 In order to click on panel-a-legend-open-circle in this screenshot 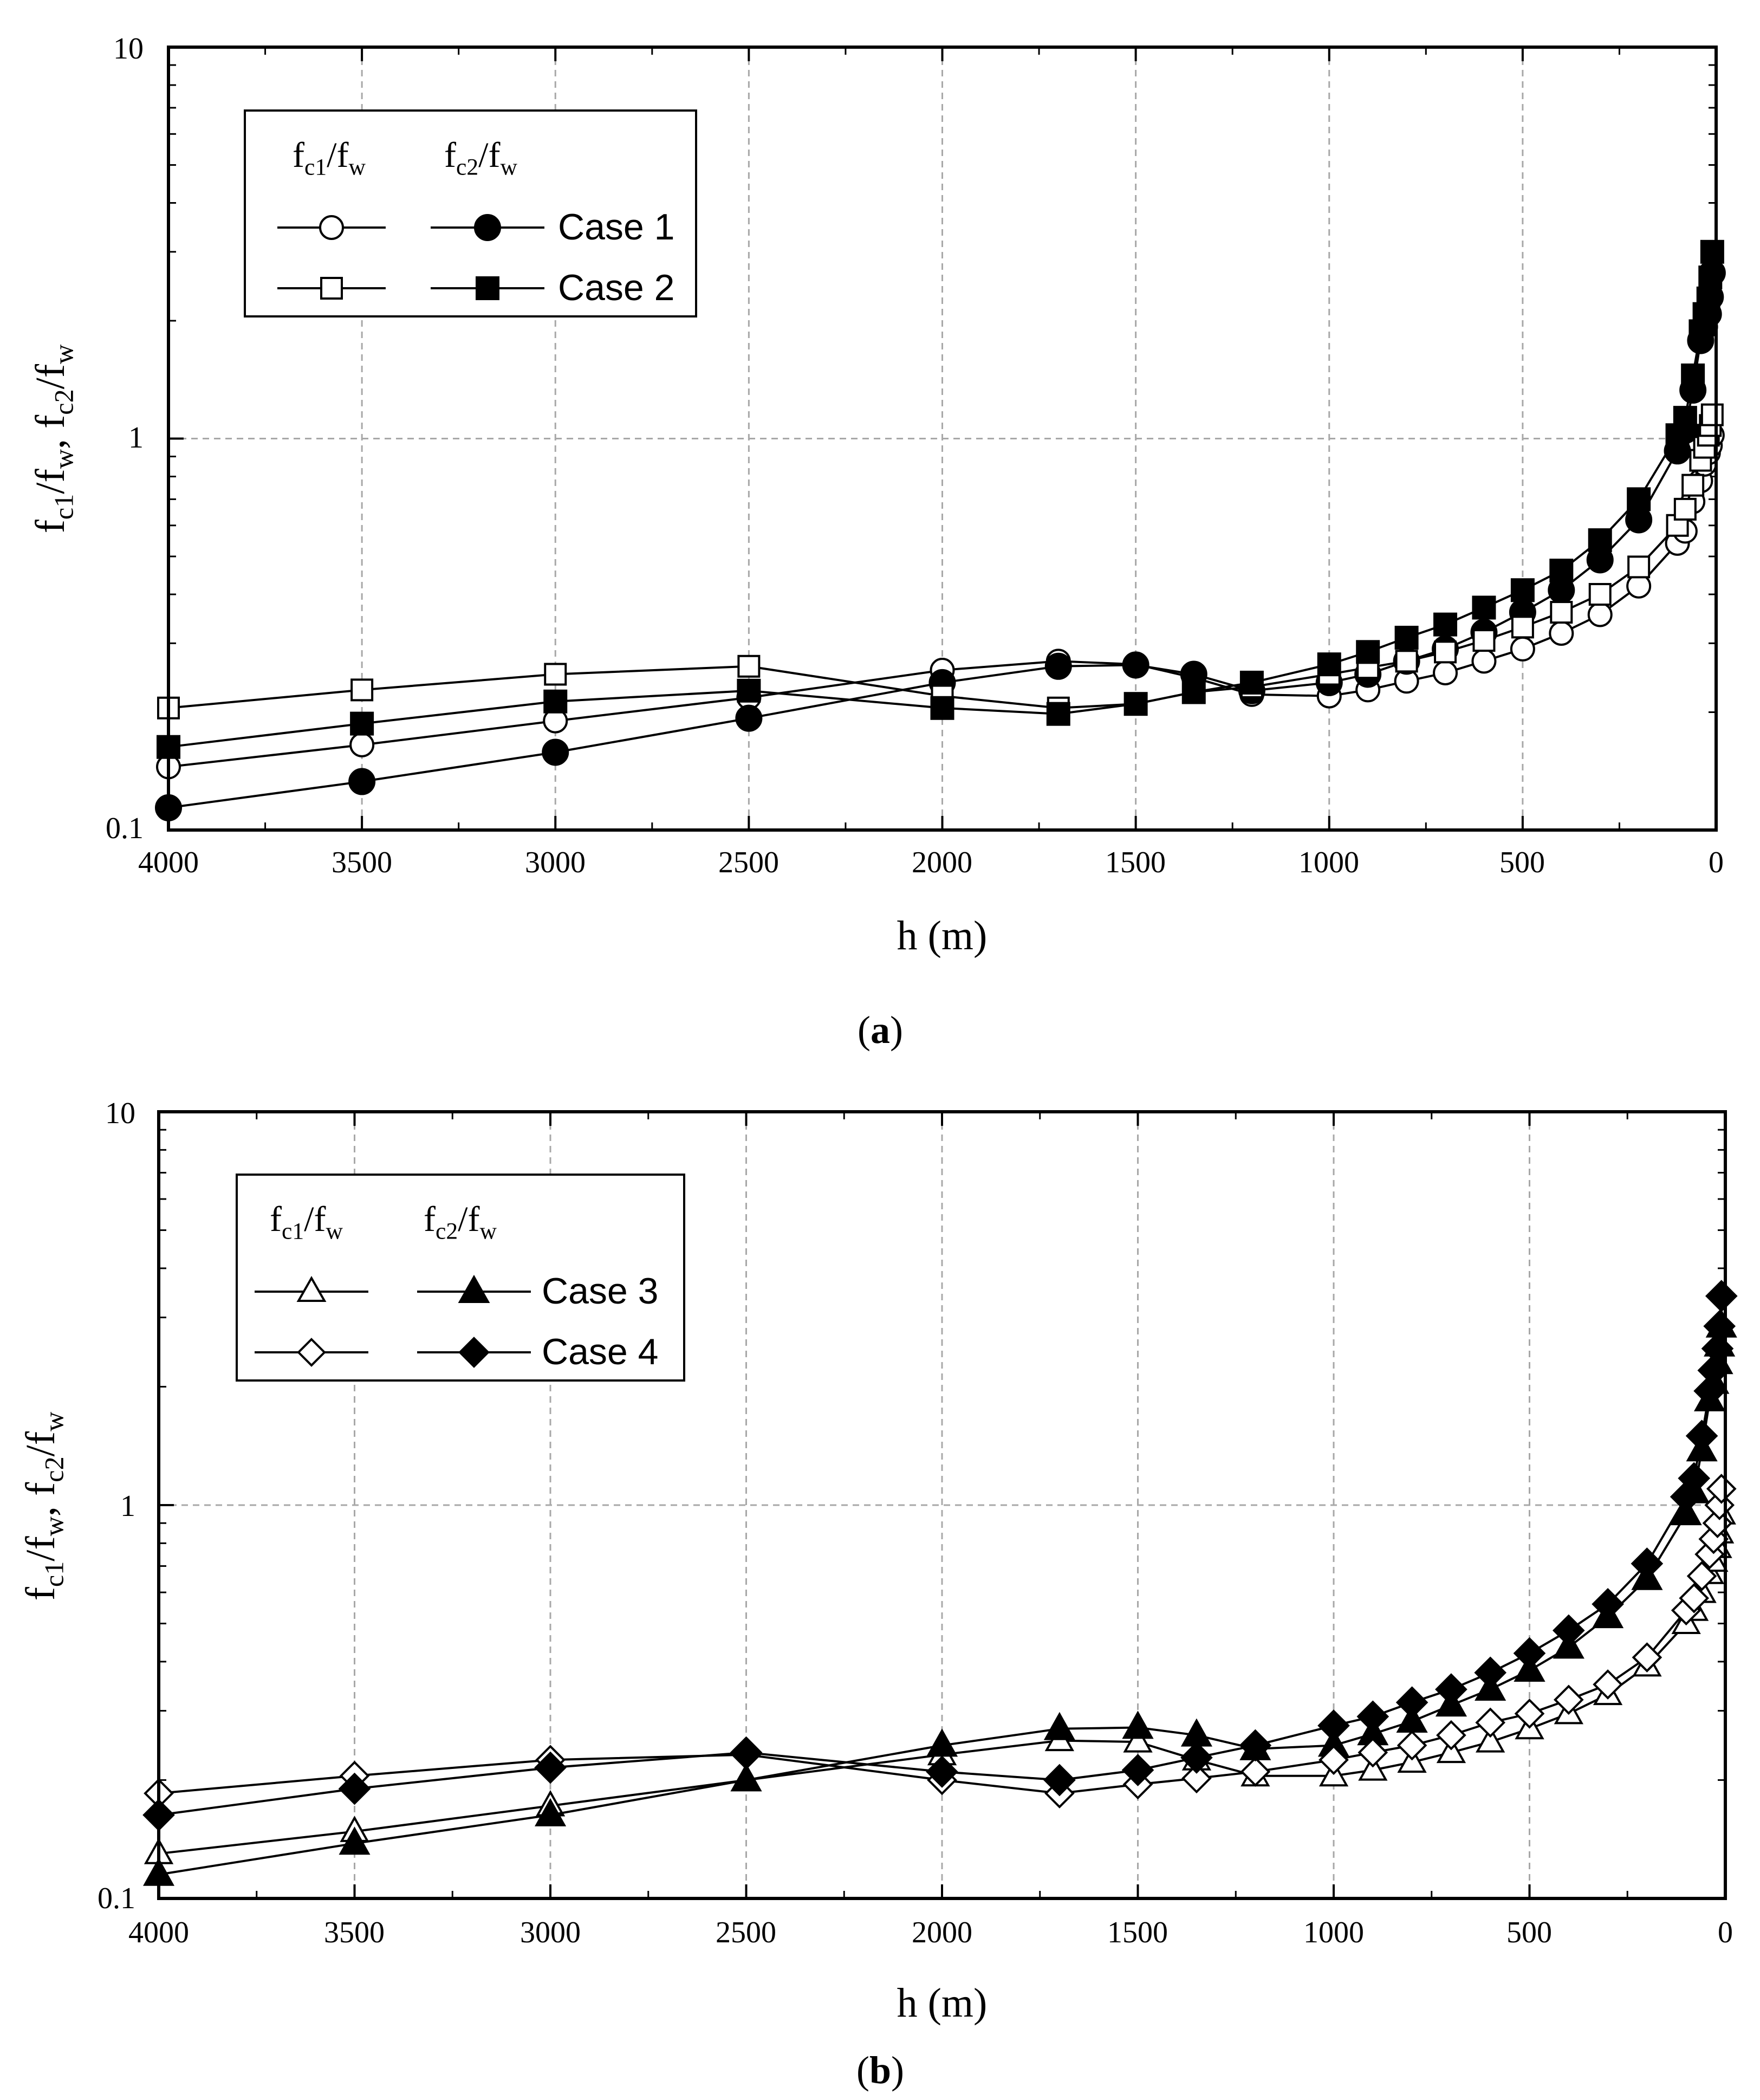, I will do `click(331, 227)`.